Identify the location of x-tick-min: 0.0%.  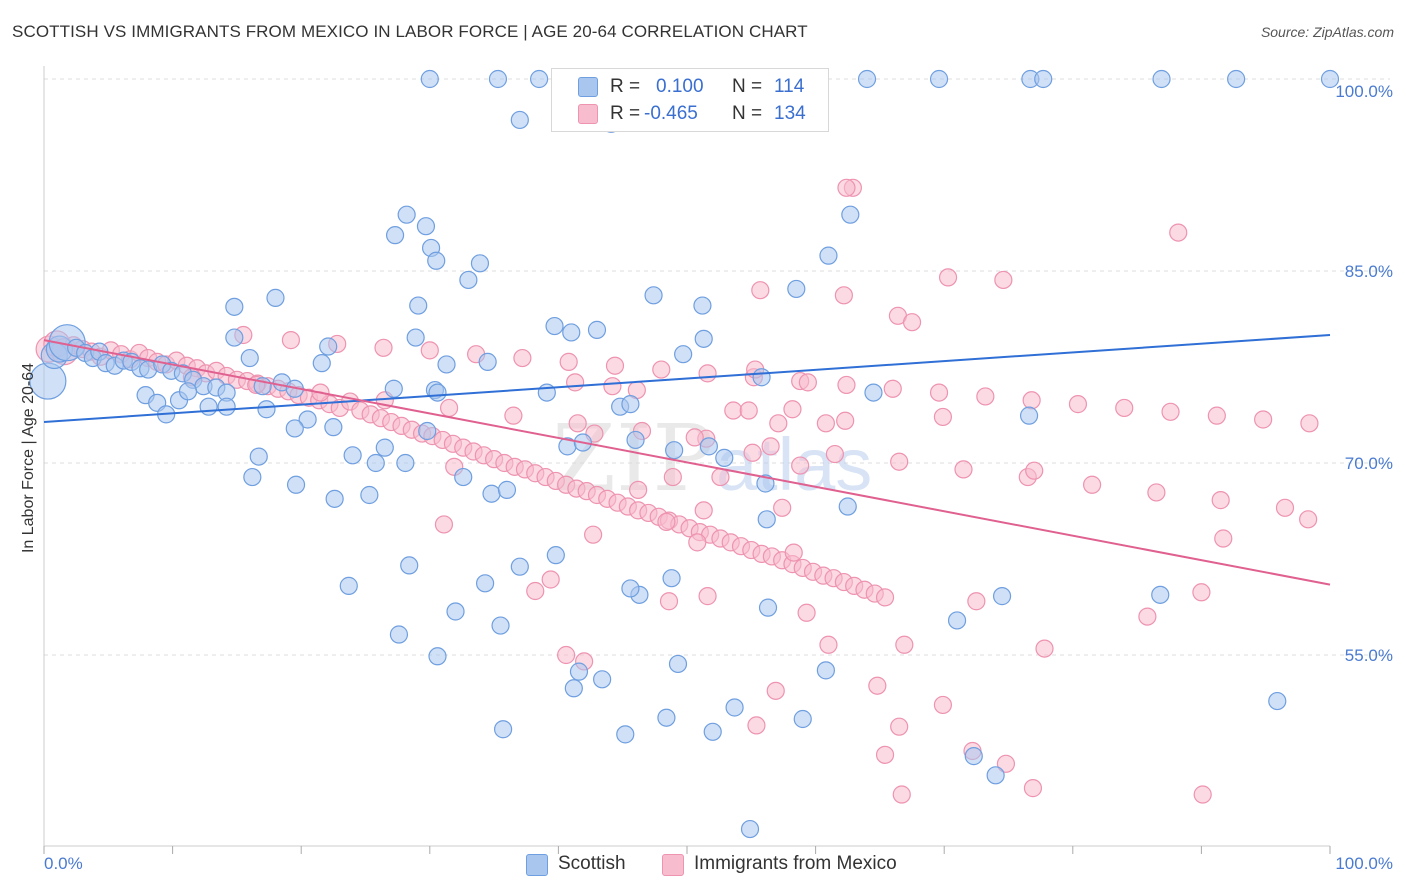
(63, 863).